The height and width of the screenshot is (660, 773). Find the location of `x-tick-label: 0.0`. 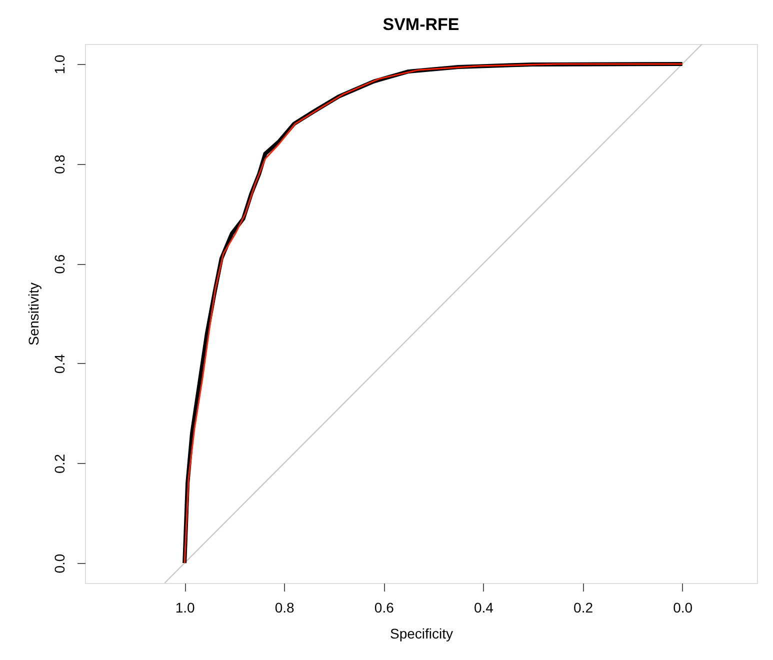

x-tick-label: 0.0 is located at coordinates (683, 608).